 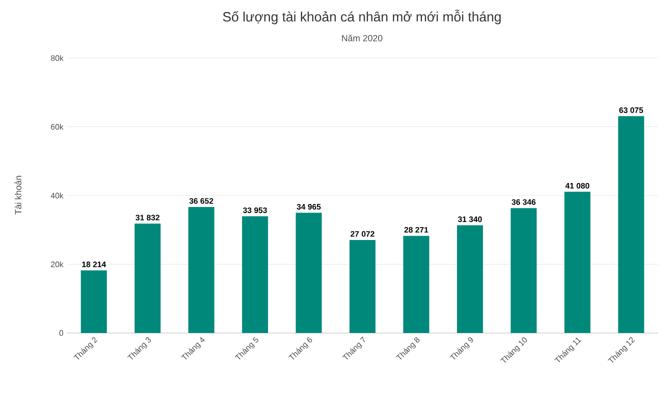 What do you see at coordinates (18, 195) in the screenshot?
I see `y-axis-title: Tài khoản` at bounding box center [18, 195].